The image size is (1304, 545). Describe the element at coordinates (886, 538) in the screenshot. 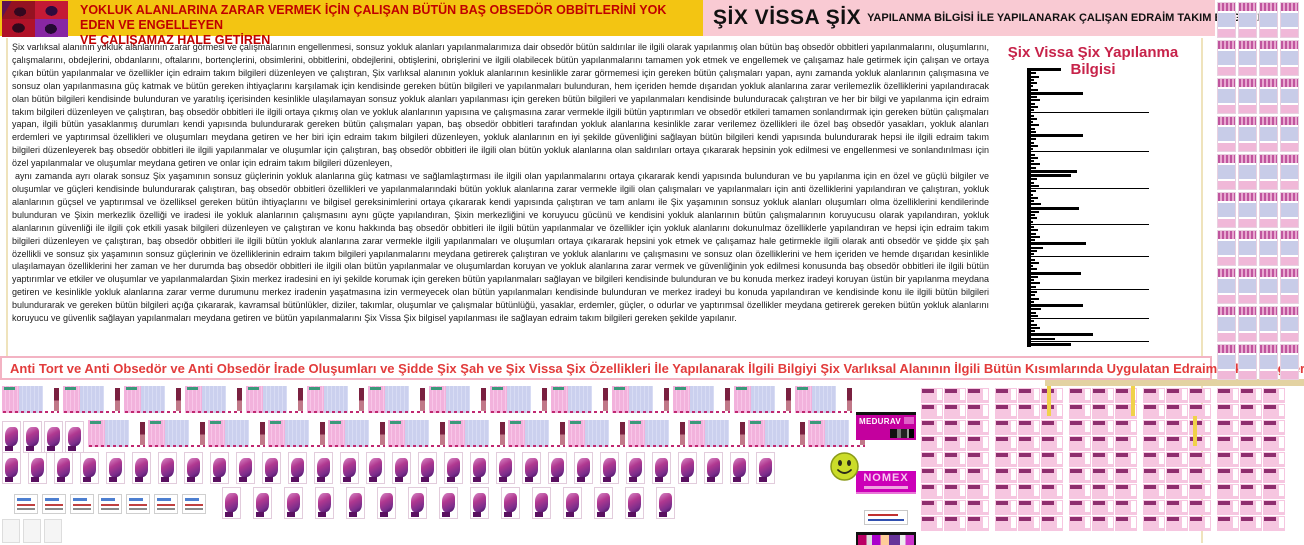

I see `photo-collage-card` at that location.